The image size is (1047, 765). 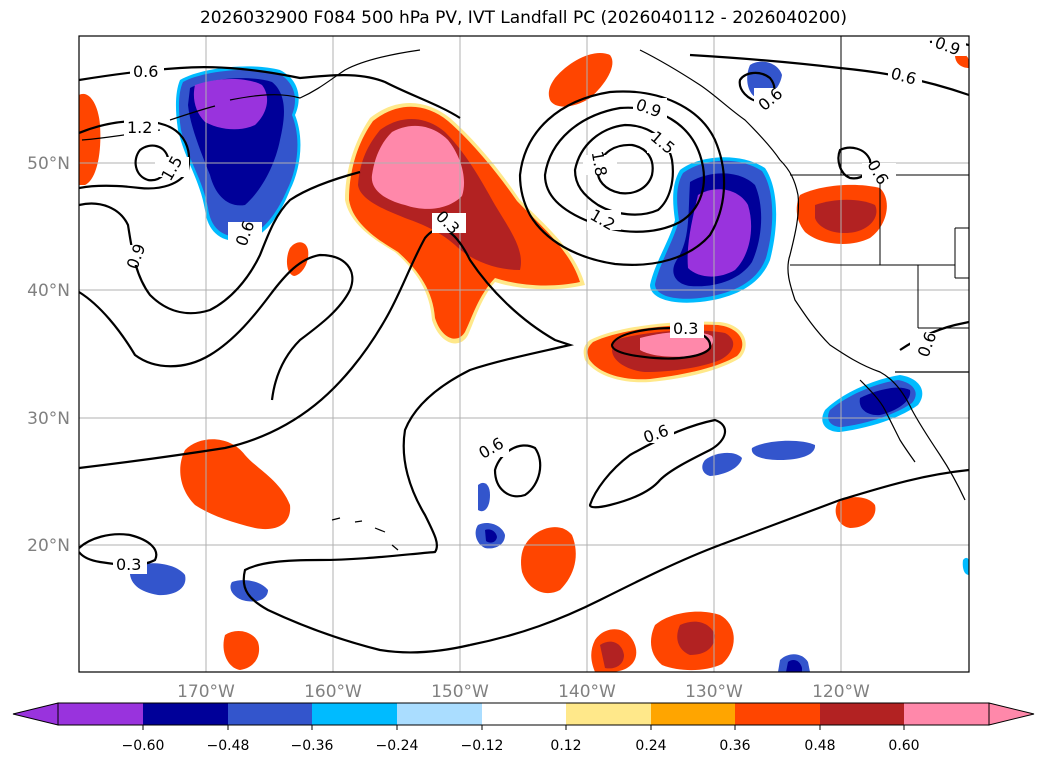 I want to click on contour-0-9-east, so click(x=622, y=178).